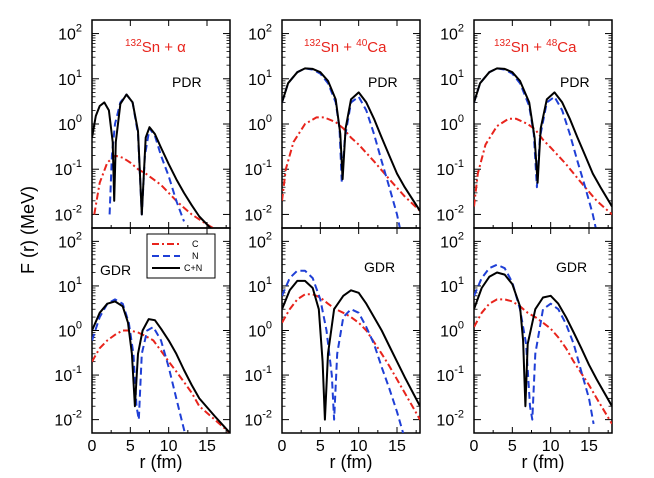 This screenshot has height=478, width=654. I want to click on panel-r0-c0-ylabel-exp: -1, so click(77, 164).